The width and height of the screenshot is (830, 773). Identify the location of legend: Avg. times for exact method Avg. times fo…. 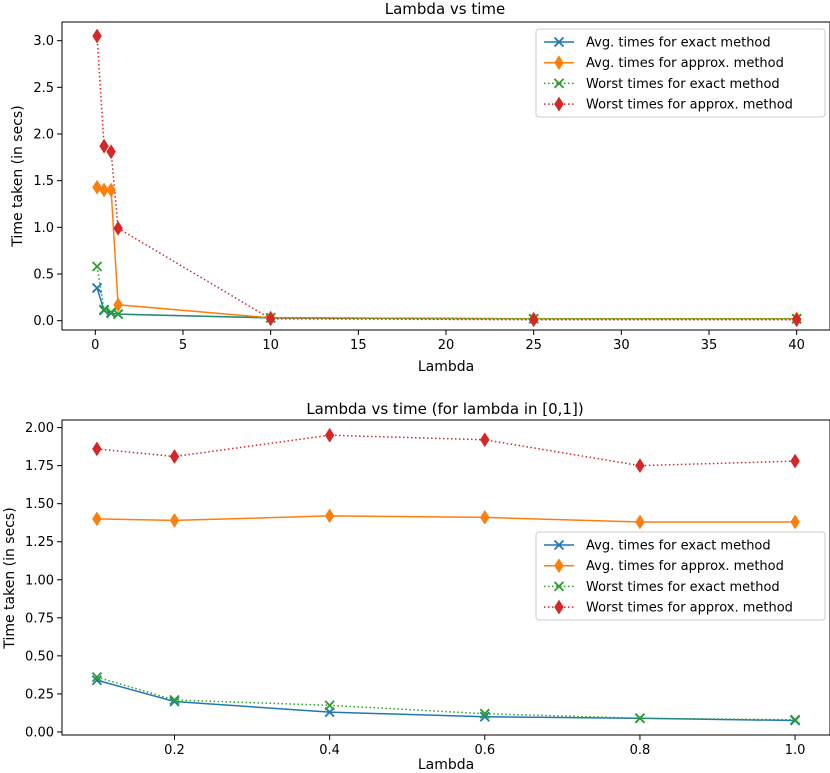
(680, 576).